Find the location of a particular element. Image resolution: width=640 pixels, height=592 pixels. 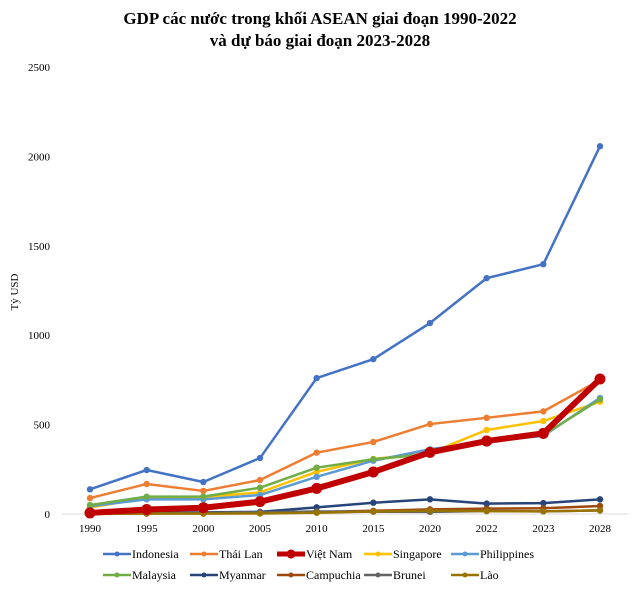

x-tick-label: 2015 is located at coordinates (373, 529).